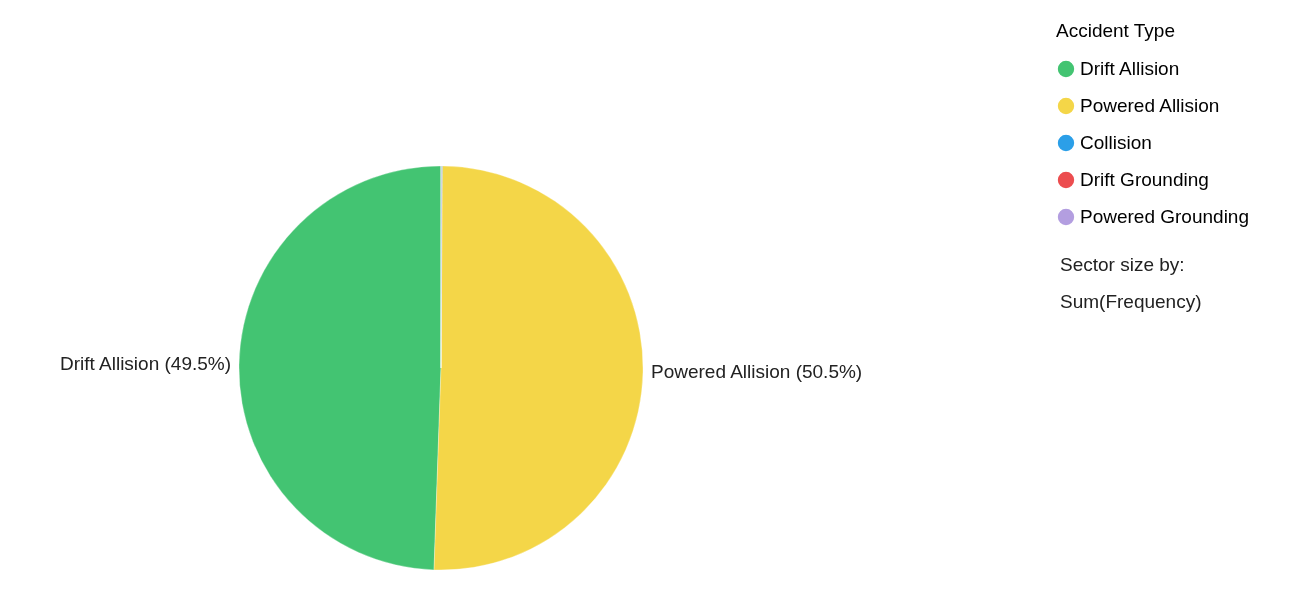  Describe the element at coordinates (145, 364) in the screenshot. I see `category-label: Drift Allision (49.5%)` at that location.